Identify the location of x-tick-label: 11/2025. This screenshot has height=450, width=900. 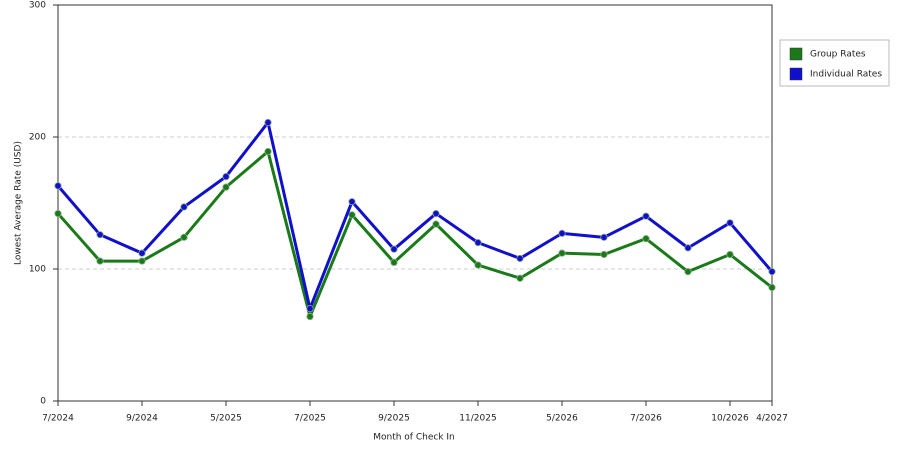
(477, 419).